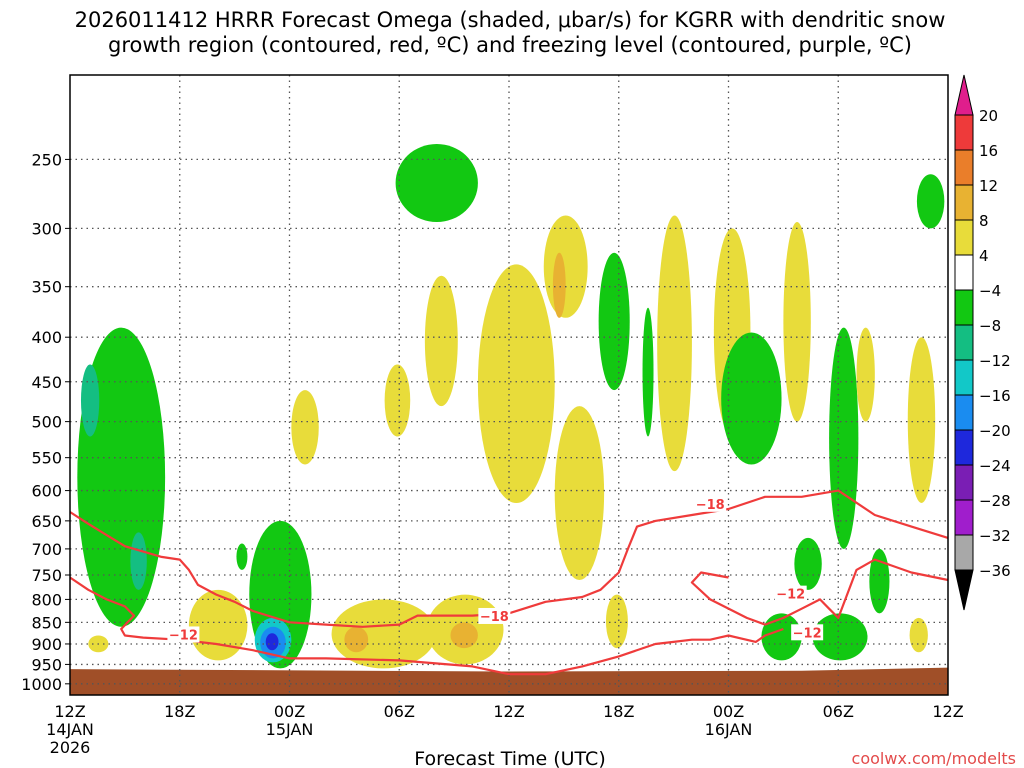 This screenshot has height=768, width=1024. Describe the element at coordinates (995, 536) in the screenshot. I see `colorbar-label-12: −32` at that location.